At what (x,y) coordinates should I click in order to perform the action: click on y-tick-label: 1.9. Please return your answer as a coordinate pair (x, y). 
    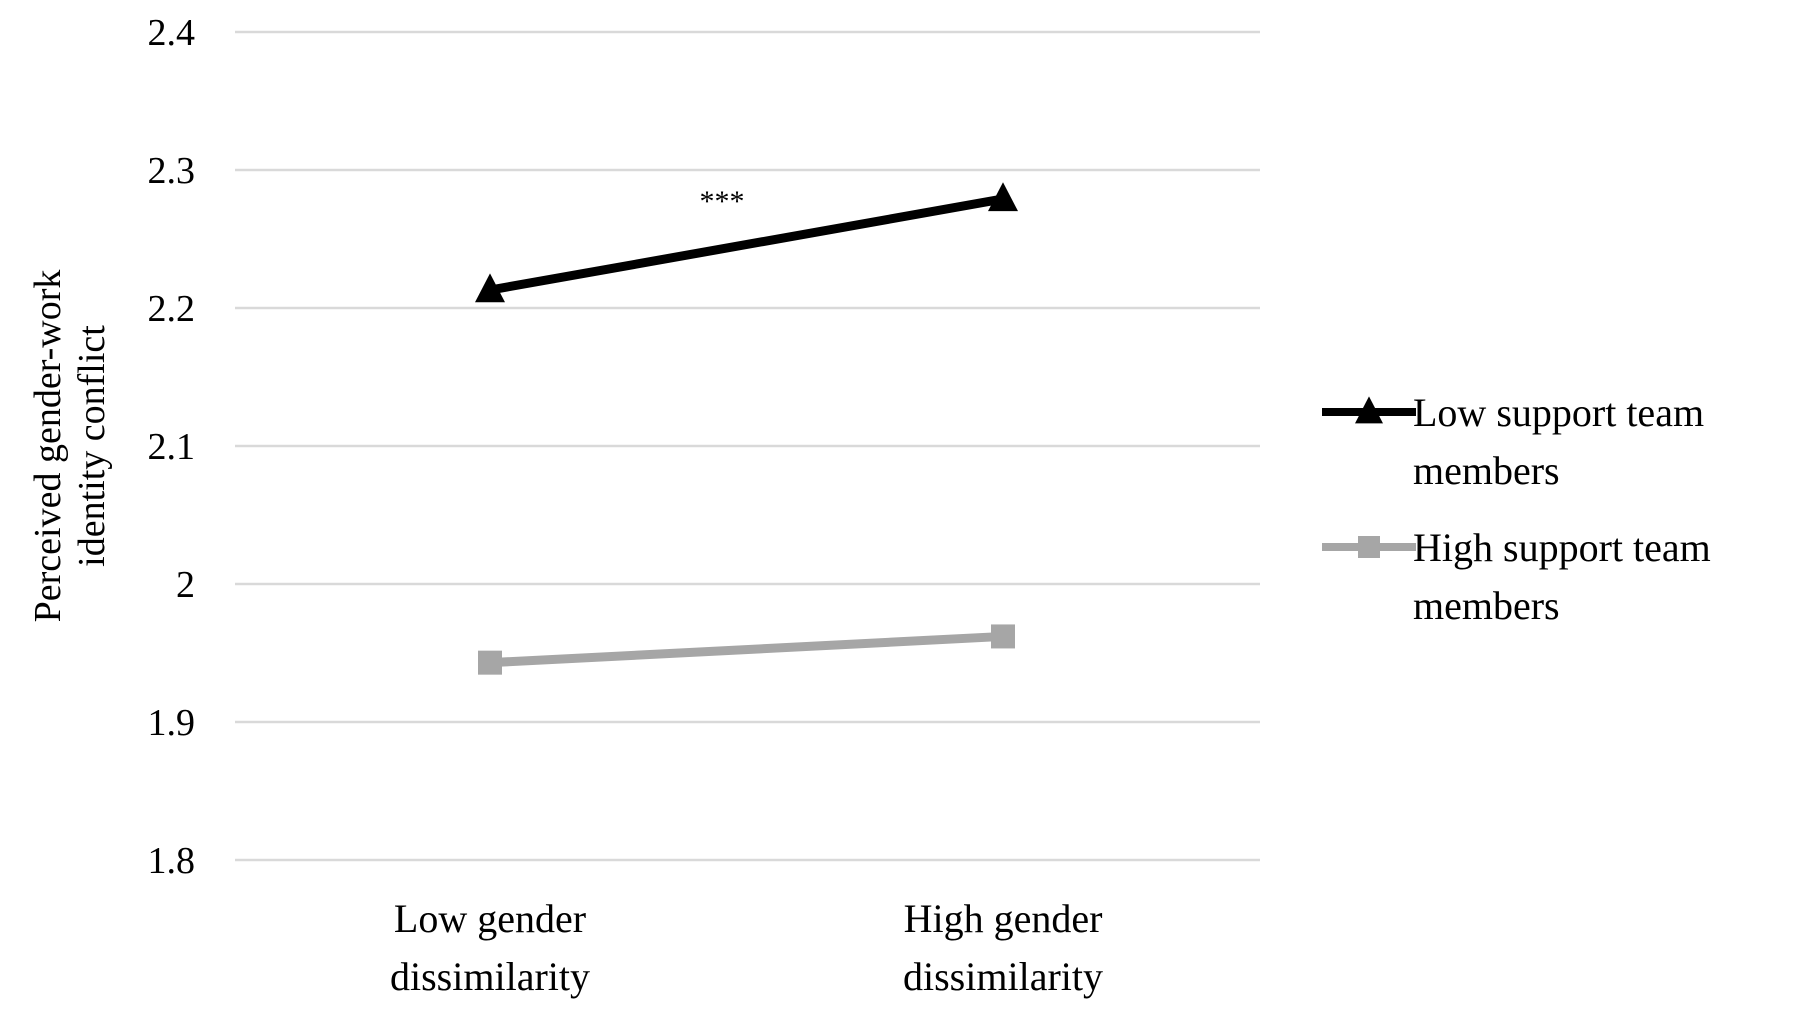
    Looking at the image, I should click on (172, 723).